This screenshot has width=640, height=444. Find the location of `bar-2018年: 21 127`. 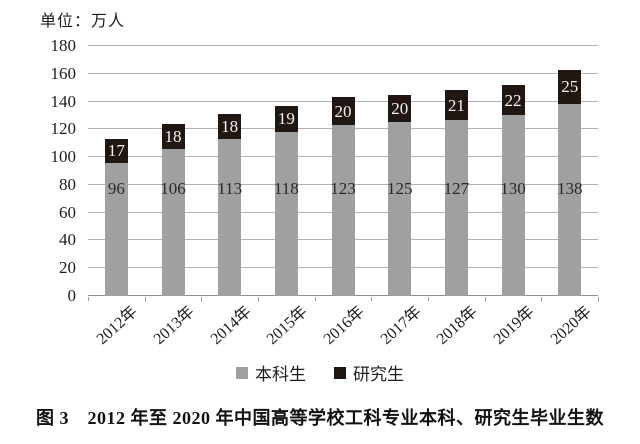

bar-2018年: 21 127 is located at coordinates (456, 171).